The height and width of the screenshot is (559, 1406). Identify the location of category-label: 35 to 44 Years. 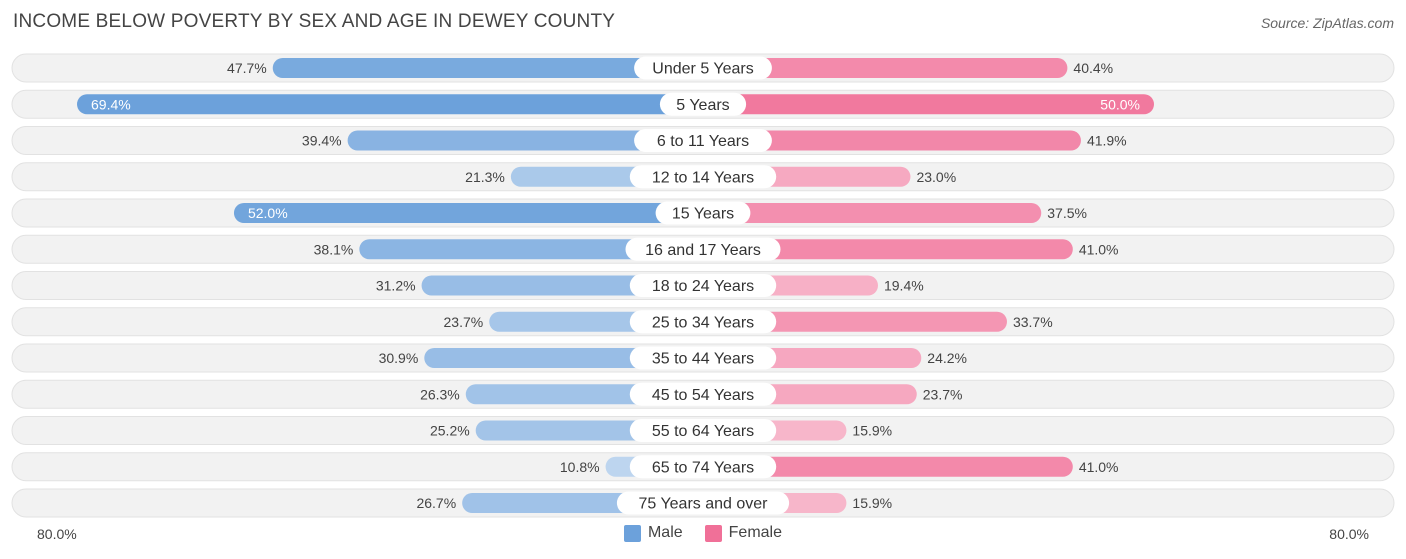
(703, 359).